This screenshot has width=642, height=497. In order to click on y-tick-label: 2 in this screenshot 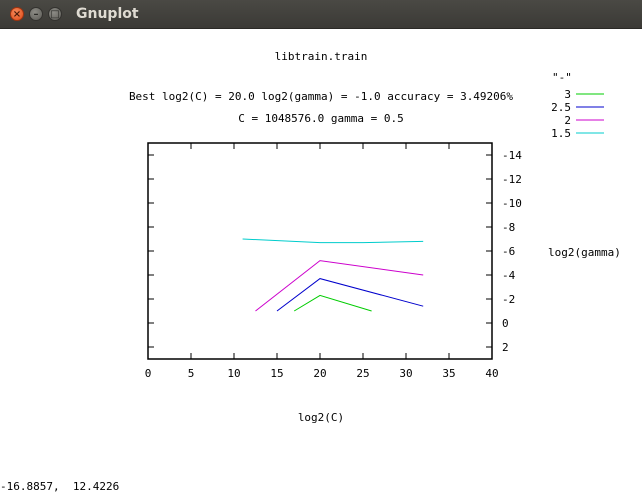, I will do `click(505, 347)`.